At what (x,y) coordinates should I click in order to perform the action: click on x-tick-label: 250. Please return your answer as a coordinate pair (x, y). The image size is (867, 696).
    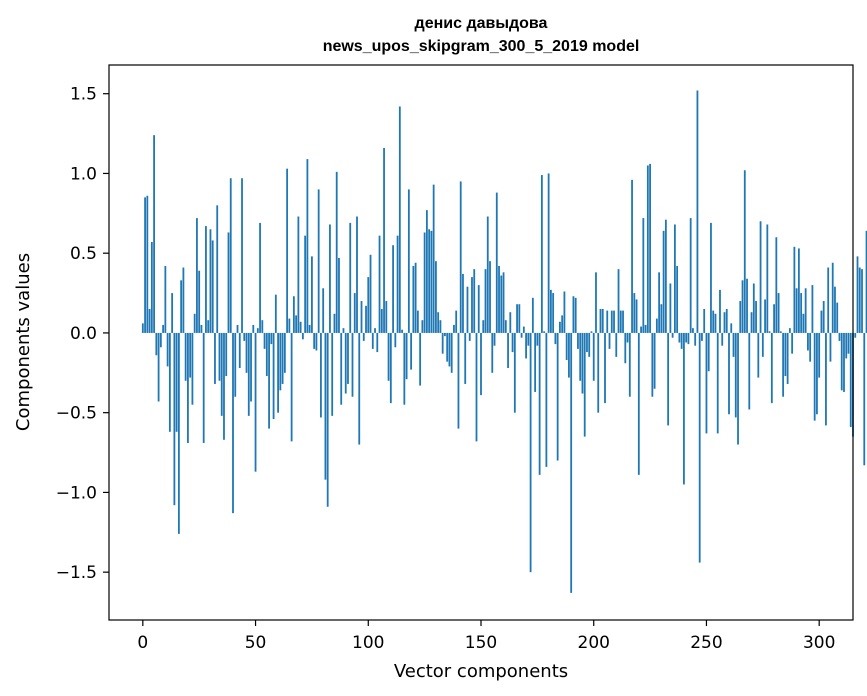
    Looking at the image, I should click on (706, 643).